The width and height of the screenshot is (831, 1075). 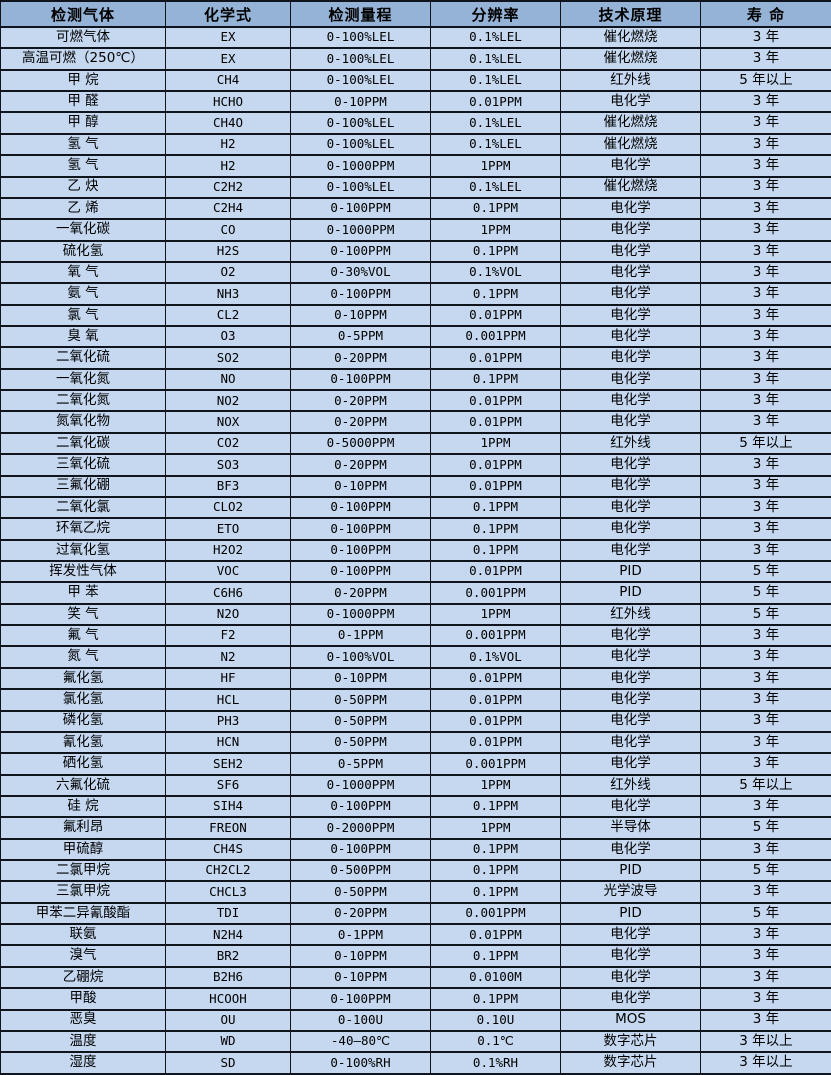 What do you see at coordinates (415, 529) in the screenshot?
I see `table-row: 环氧乙烷 ETO 0-100PPM 0.1PPM 电化学 3 年` at bounding box center [415, 529].